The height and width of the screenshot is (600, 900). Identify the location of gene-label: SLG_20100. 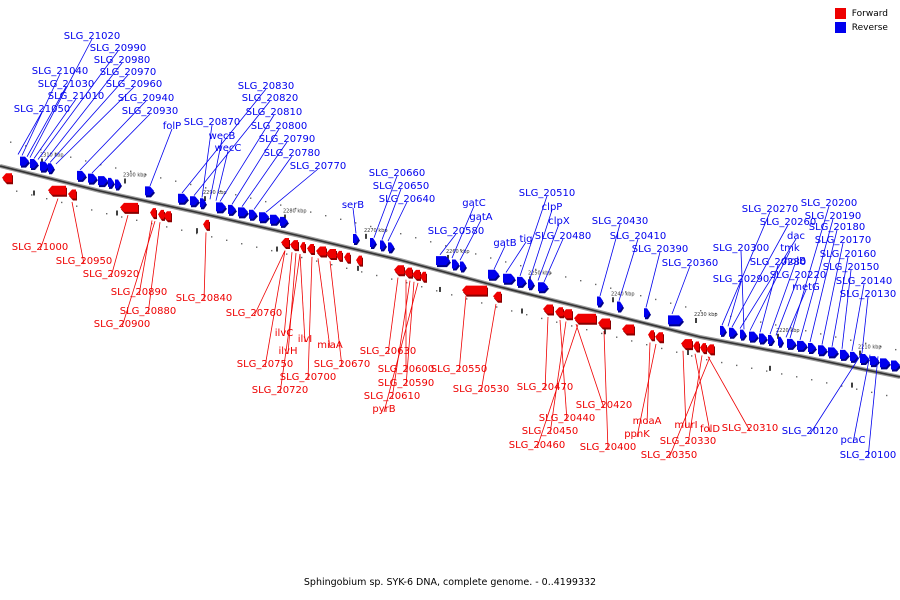
(868, 455).